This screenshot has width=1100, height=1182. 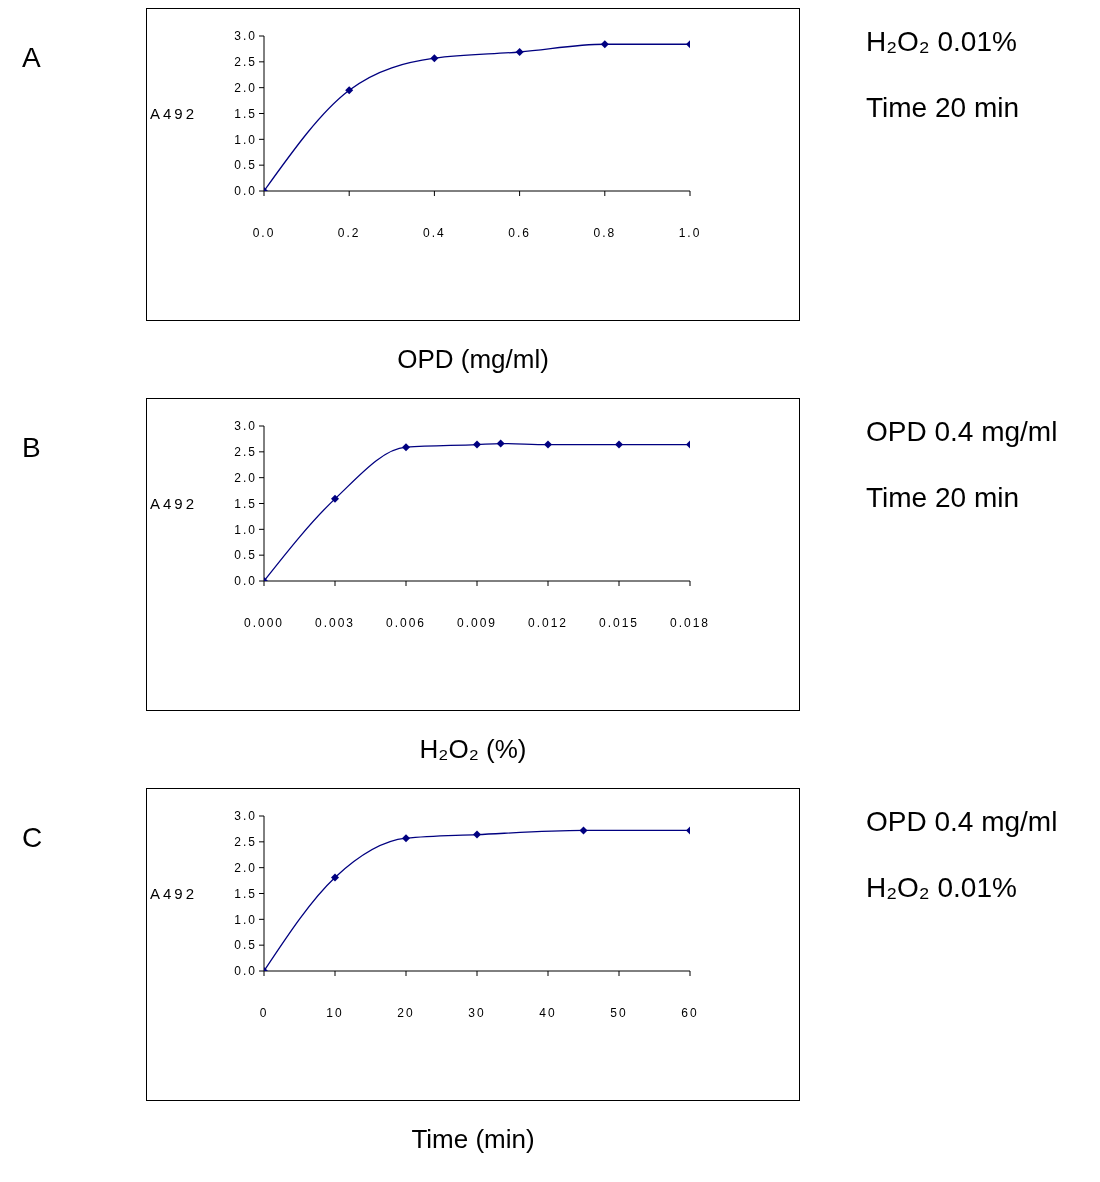 I want to click on text: C, so click(x=32, y=838).